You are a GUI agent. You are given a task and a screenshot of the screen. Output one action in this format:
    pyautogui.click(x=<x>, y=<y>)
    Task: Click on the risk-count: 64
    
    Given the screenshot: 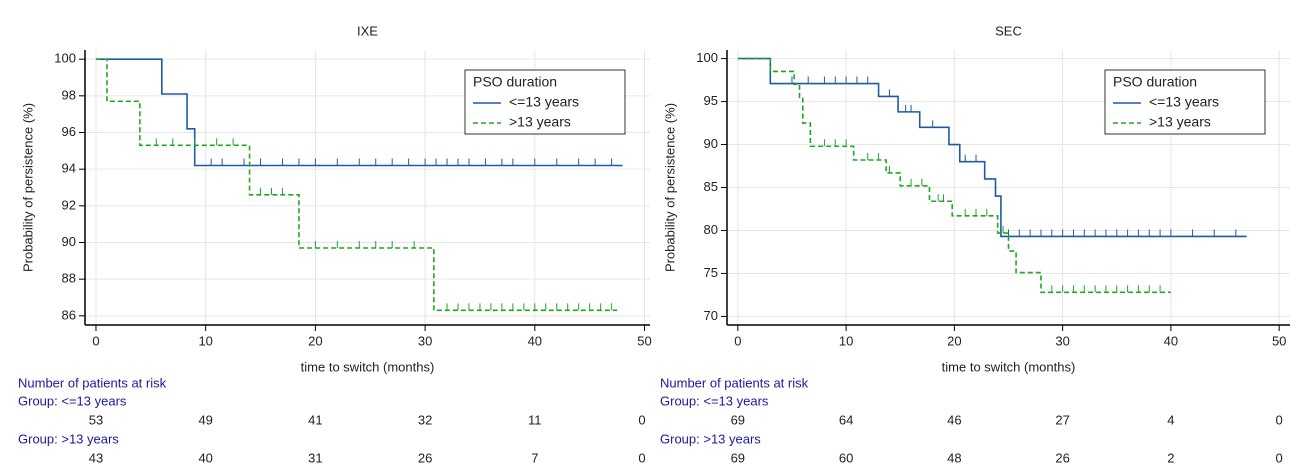 What is the action you would take?
    pyautogui.click(x=846, y=419)
    